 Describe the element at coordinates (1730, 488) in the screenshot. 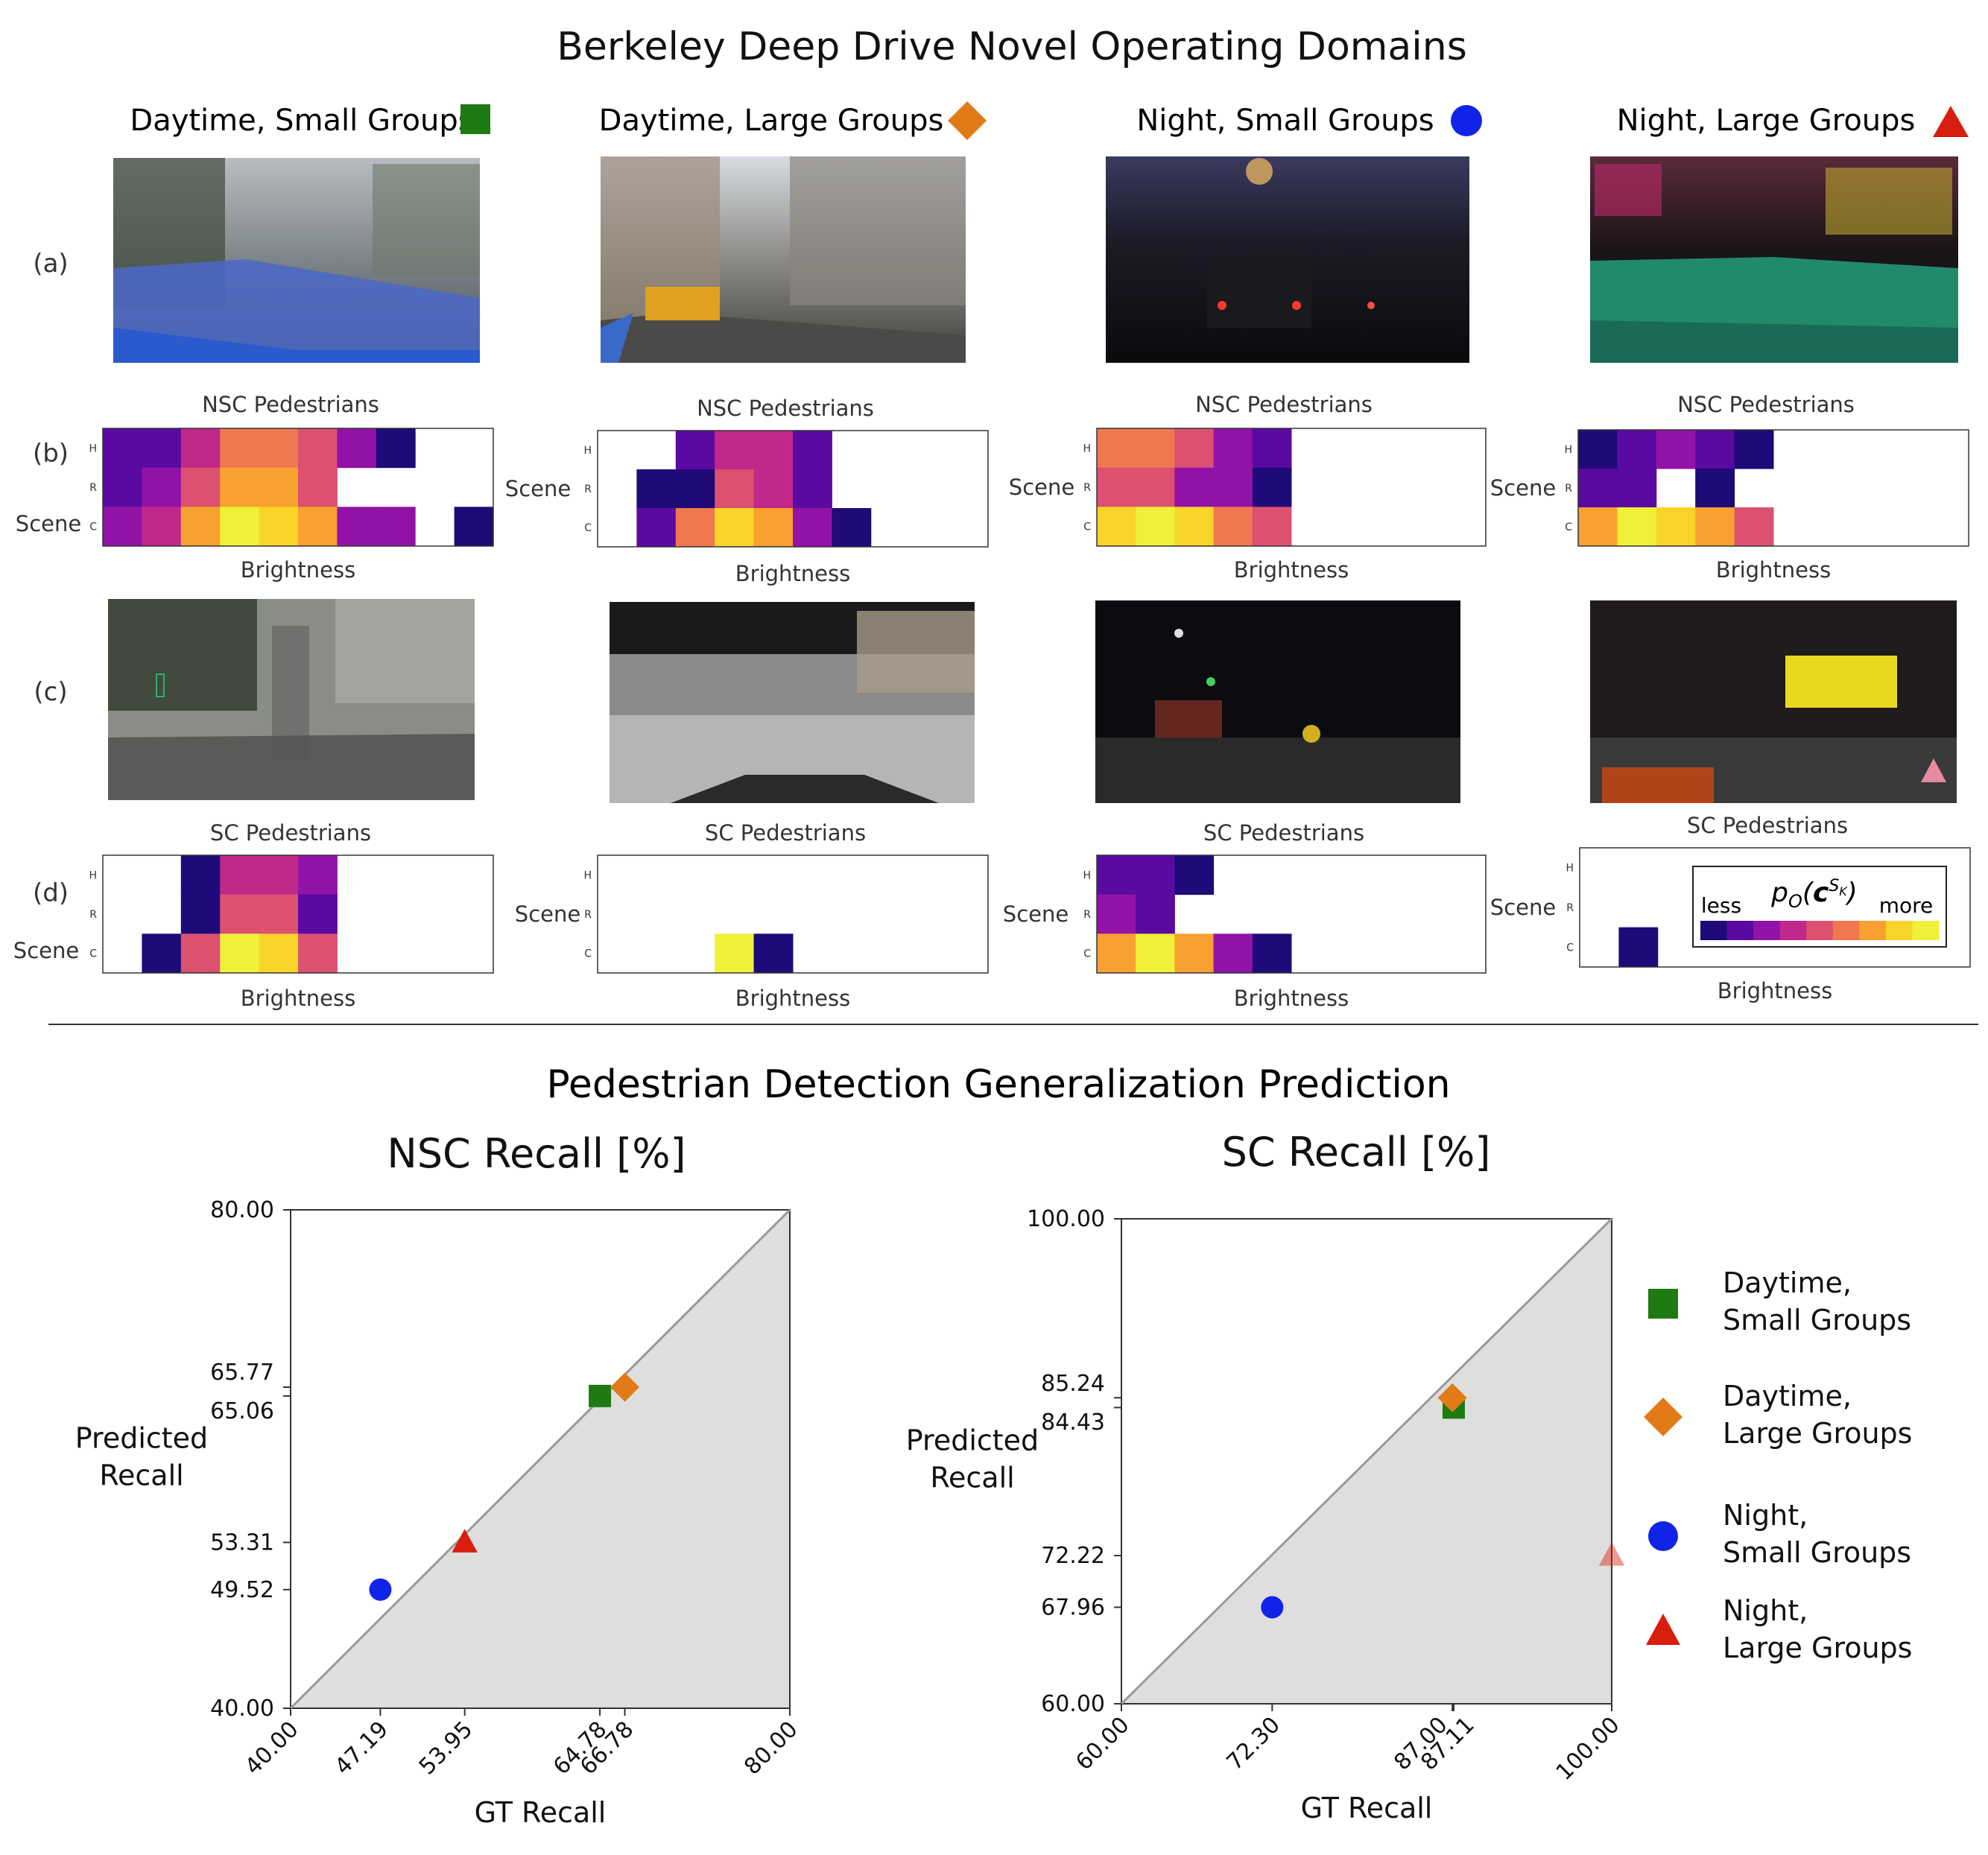

I see `heatmap-nsc-4: NSC Pedestrians H R C Brightness Scene` at that location.